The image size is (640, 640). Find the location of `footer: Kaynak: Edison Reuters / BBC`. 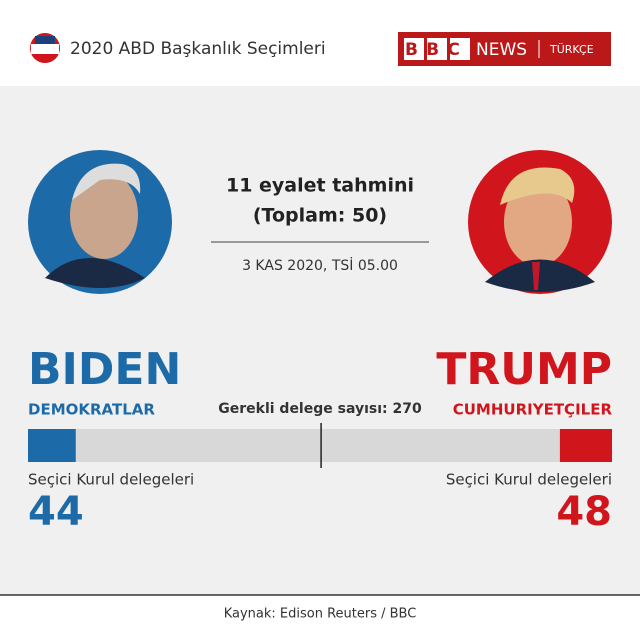

footer: Kaynak: Edison Reuters / BBC is located at coordinates (320, 614).